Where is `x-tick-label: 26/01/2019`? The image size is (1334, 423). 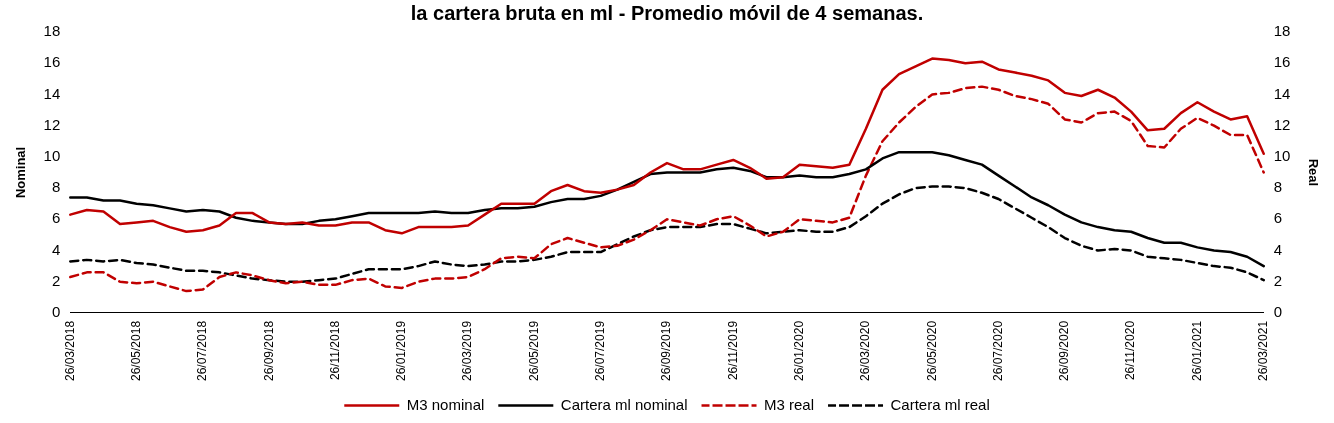 x-tick-label: 26/01/2019 is located at coordinates (401, 350).